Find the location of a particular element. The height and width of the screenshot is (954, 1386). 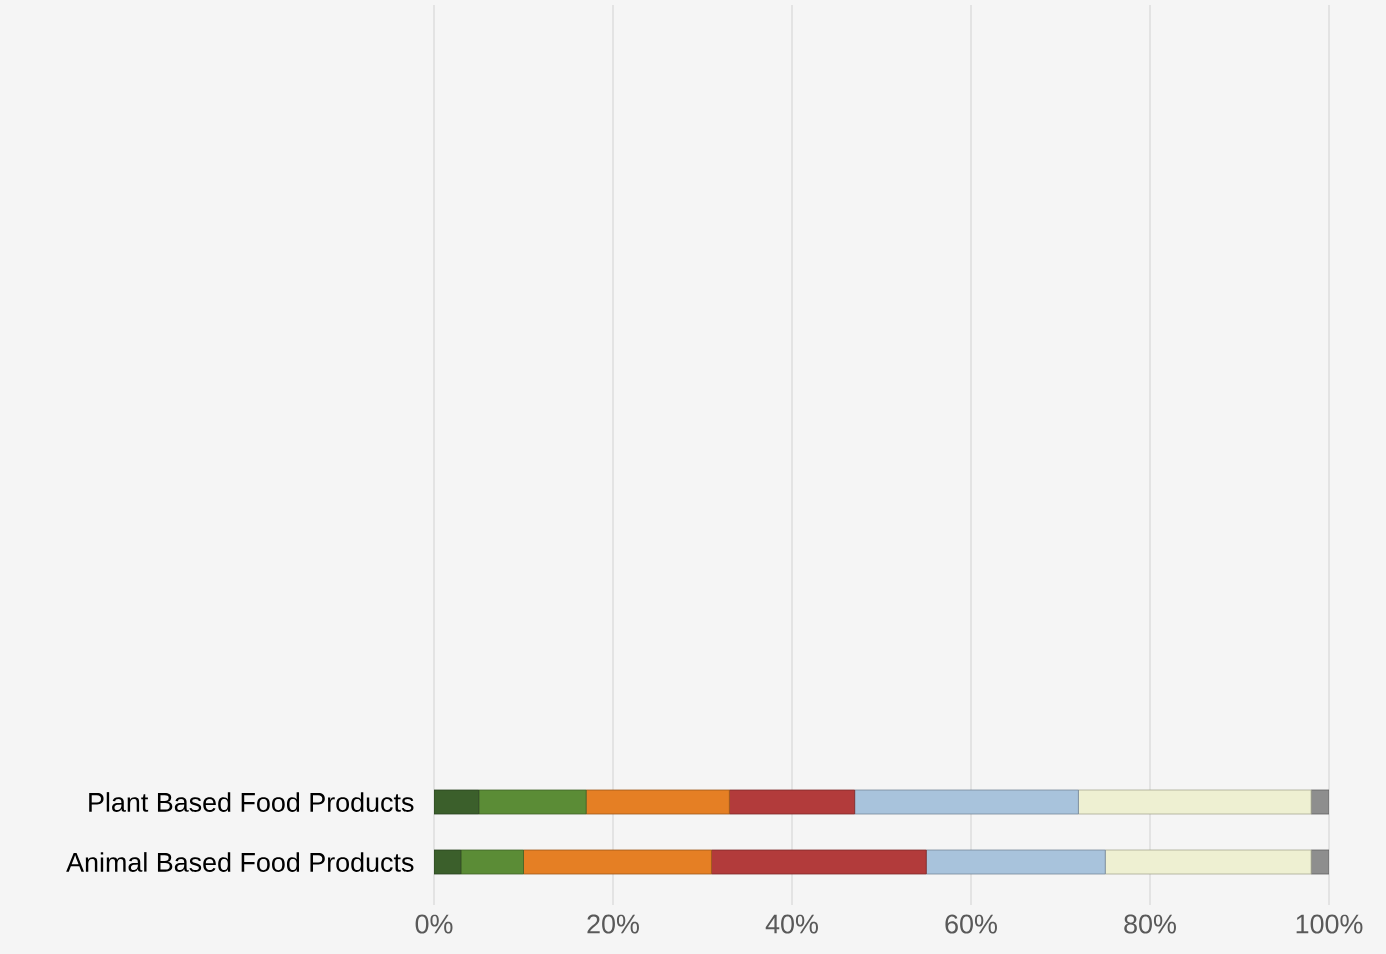

x-tick-label: 100% is located at coordinates (1329, 924).